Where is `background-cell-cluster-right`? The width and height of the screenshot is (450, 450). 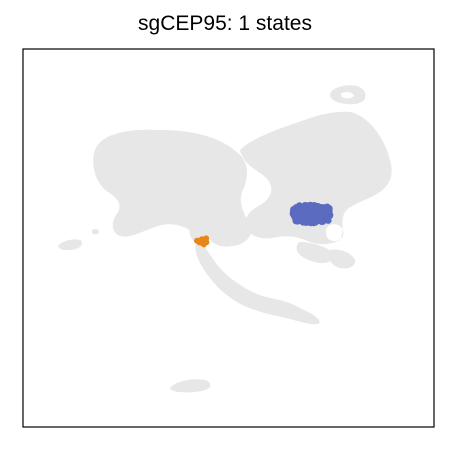
background-cell-cluster-right is located at coordinates (316, 178).